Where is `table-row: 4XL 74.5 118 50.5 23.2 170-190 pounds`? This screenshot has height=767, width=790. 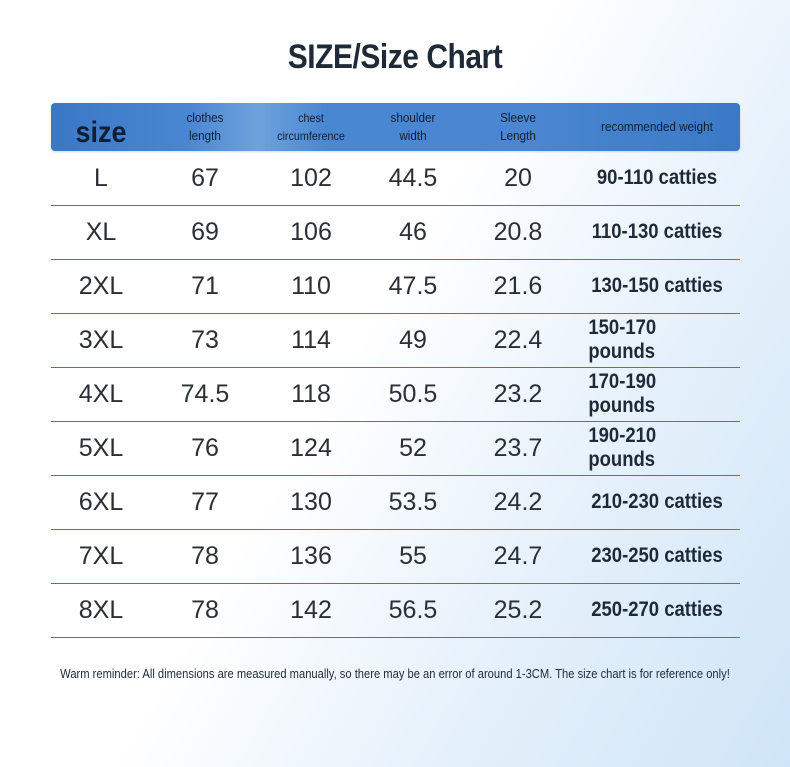
table-row: 4XL 74.5 118 50.5 23.2 170-190 pounds is located at coordinates (395, 394).